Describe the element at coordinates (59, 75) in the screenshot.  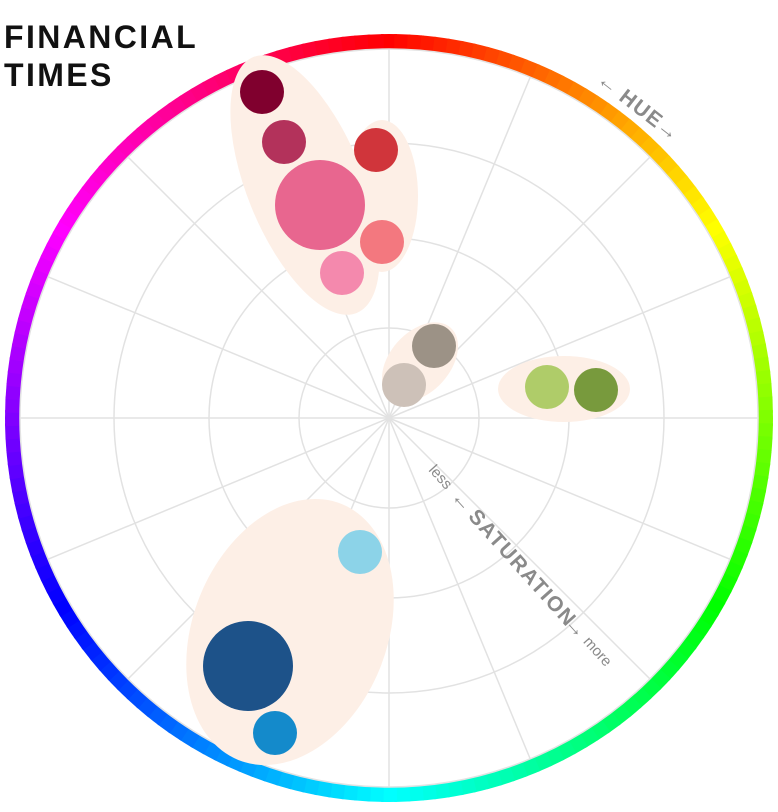
I see `brand-title-line-2: TIMES` at that location.